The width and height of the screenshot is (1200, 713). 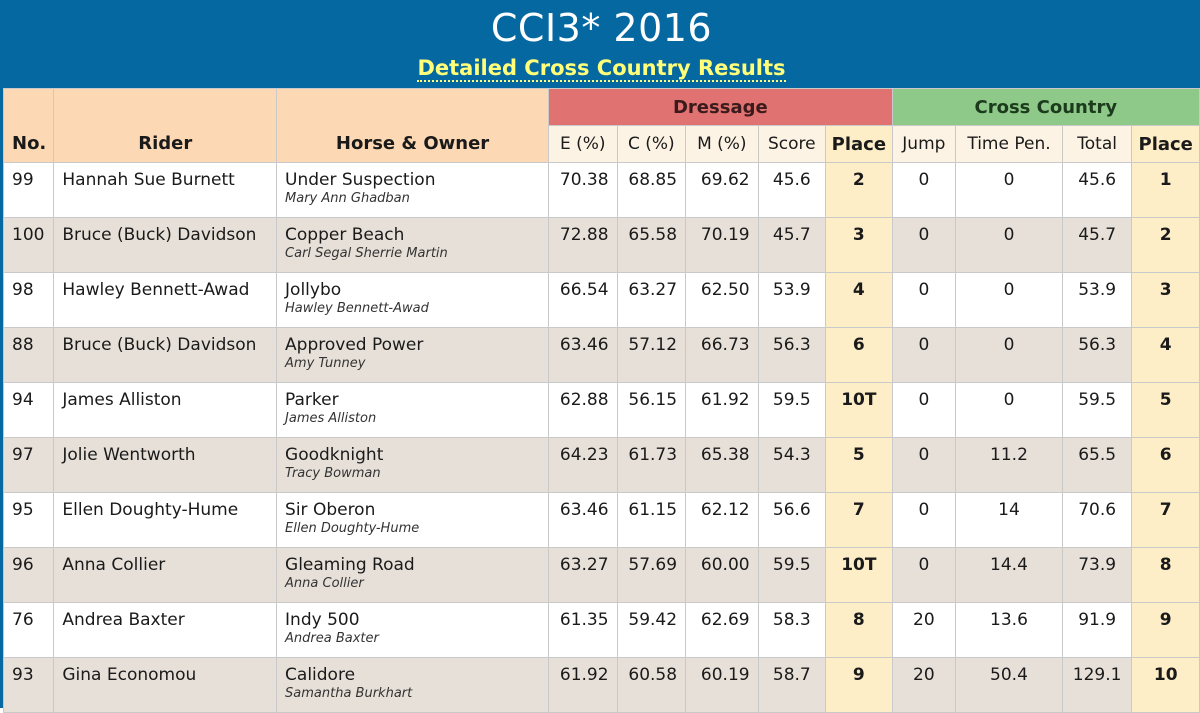 What do you see at coordinates (28, 465) in the screenshot?
I see `row-number: 97` at bounding box center [28, 465].